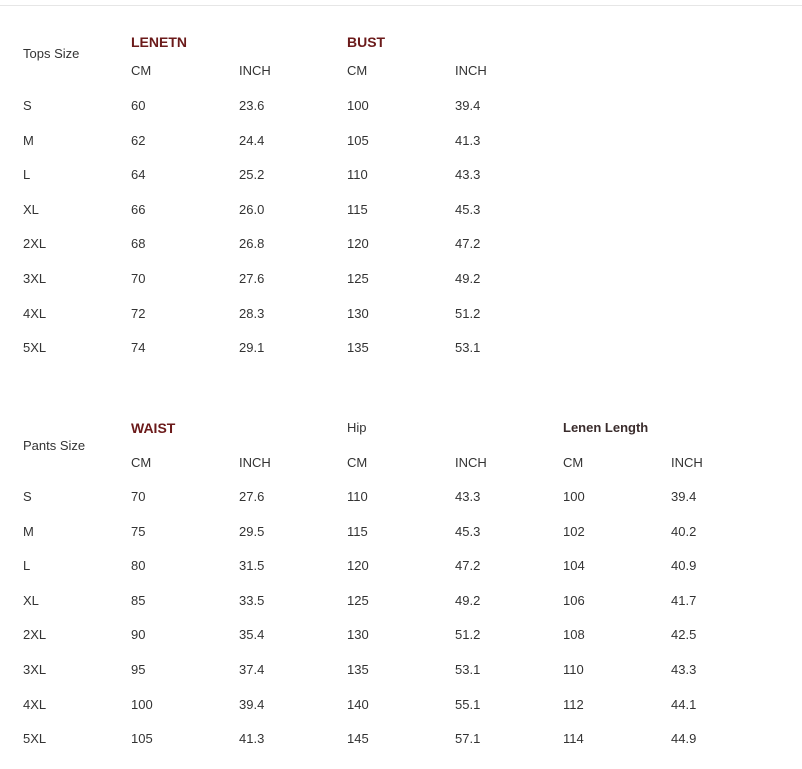 This screenshot has width=802, height=769. I want to click on pants-value-cell: 114, so click(573, 739).